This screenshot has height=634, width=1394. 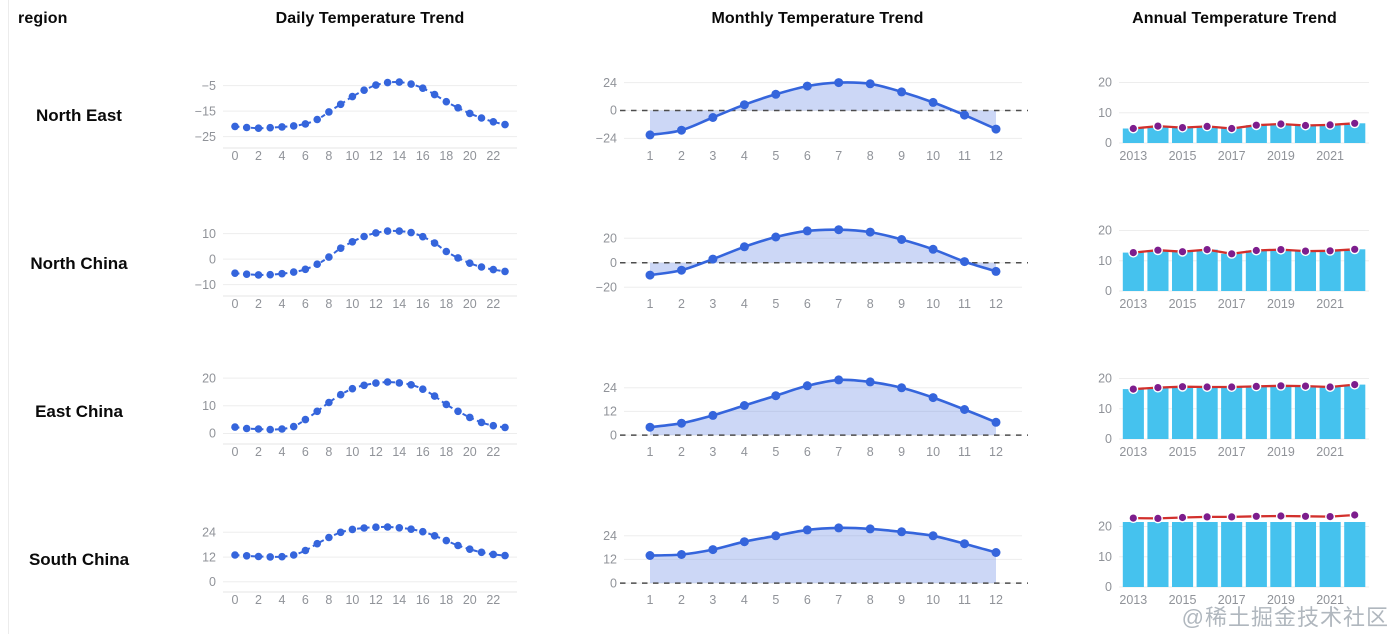 What do you see at coordinates (205, 111) in the screenshot?
I see `svg-text: −15` at bounding box center [205, 111].